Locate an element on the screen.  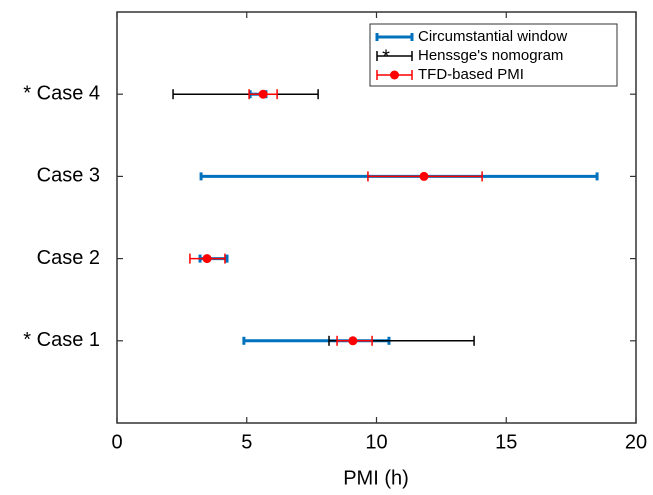
x-axis-label: PMI (h) is located at coordinates (376, 478).